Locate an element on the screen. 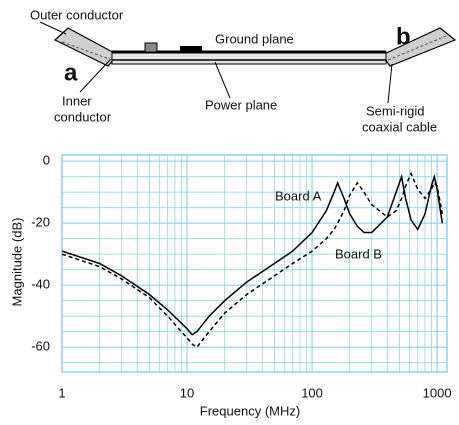 The height and width of the screenshot is (425, 459). x-tick-label: 100 is located at coordinates (312, 392).